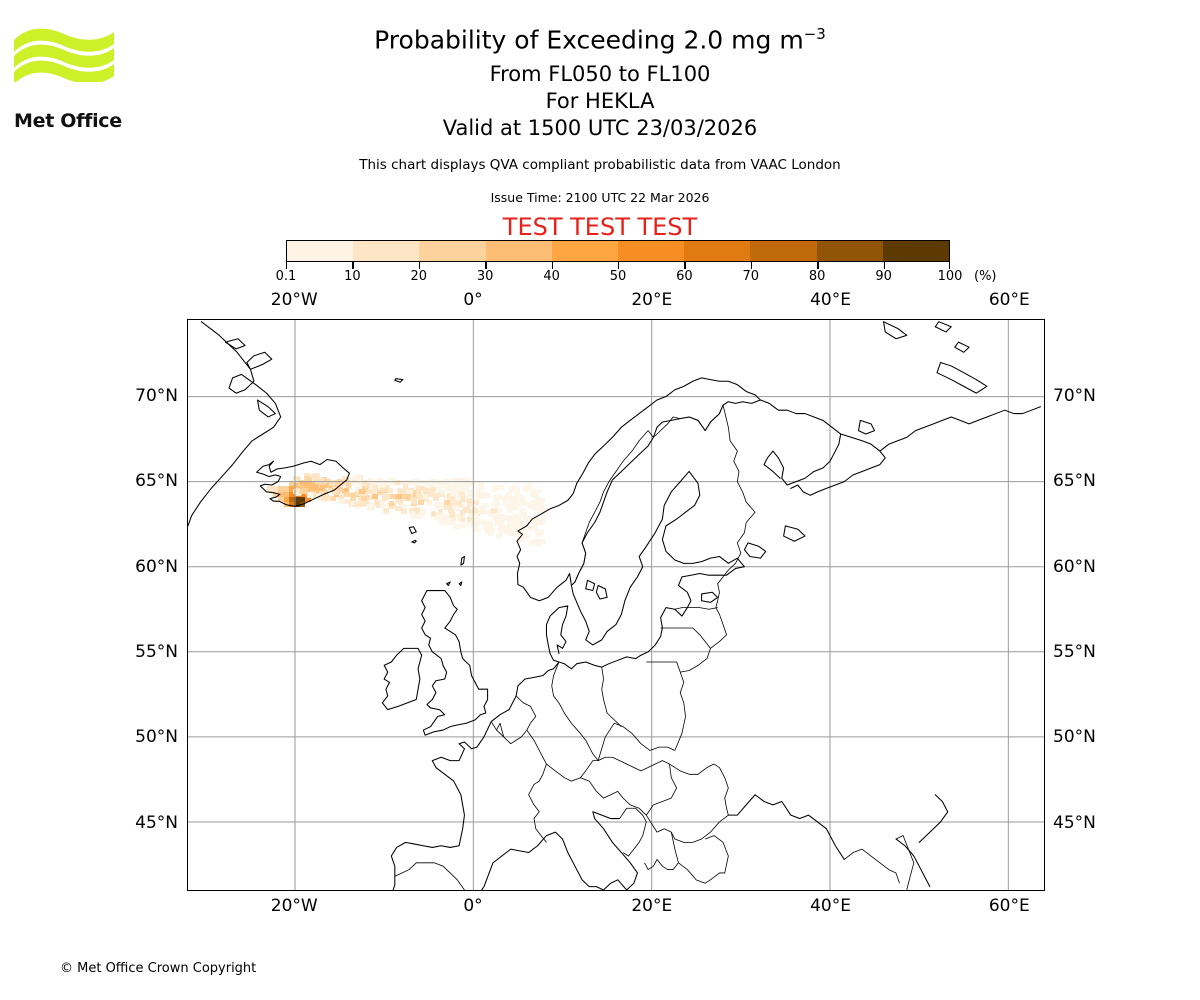 The height and width of the screenshot is (1000, 1200). Describe the element at coordinates (64, 55) in the screenshot. I see `met-office-wave-mark` at that location.